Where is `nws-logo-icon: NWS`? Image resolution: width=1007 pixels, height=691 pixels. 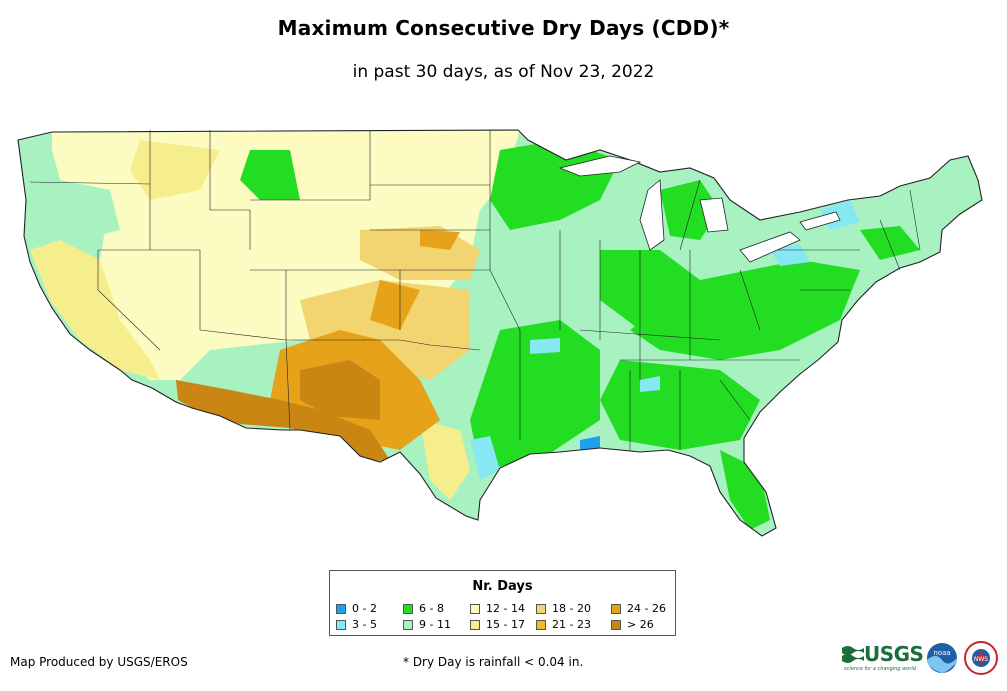 nws-logo-icon: NWS is located at coordinates (981, 658).